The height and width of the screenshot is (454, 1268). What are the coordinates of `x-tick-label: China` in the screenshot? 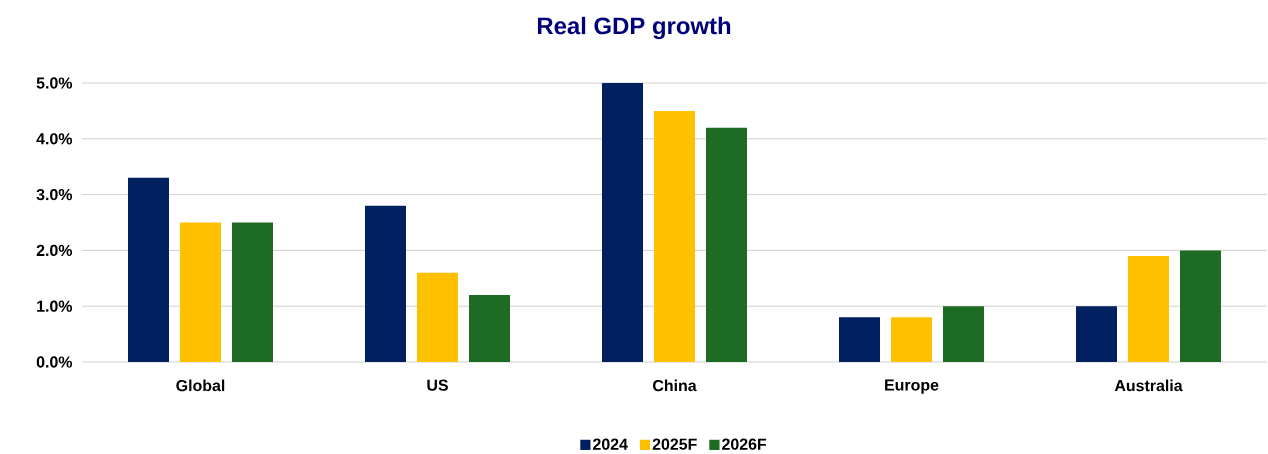 It's located at (675, 385).